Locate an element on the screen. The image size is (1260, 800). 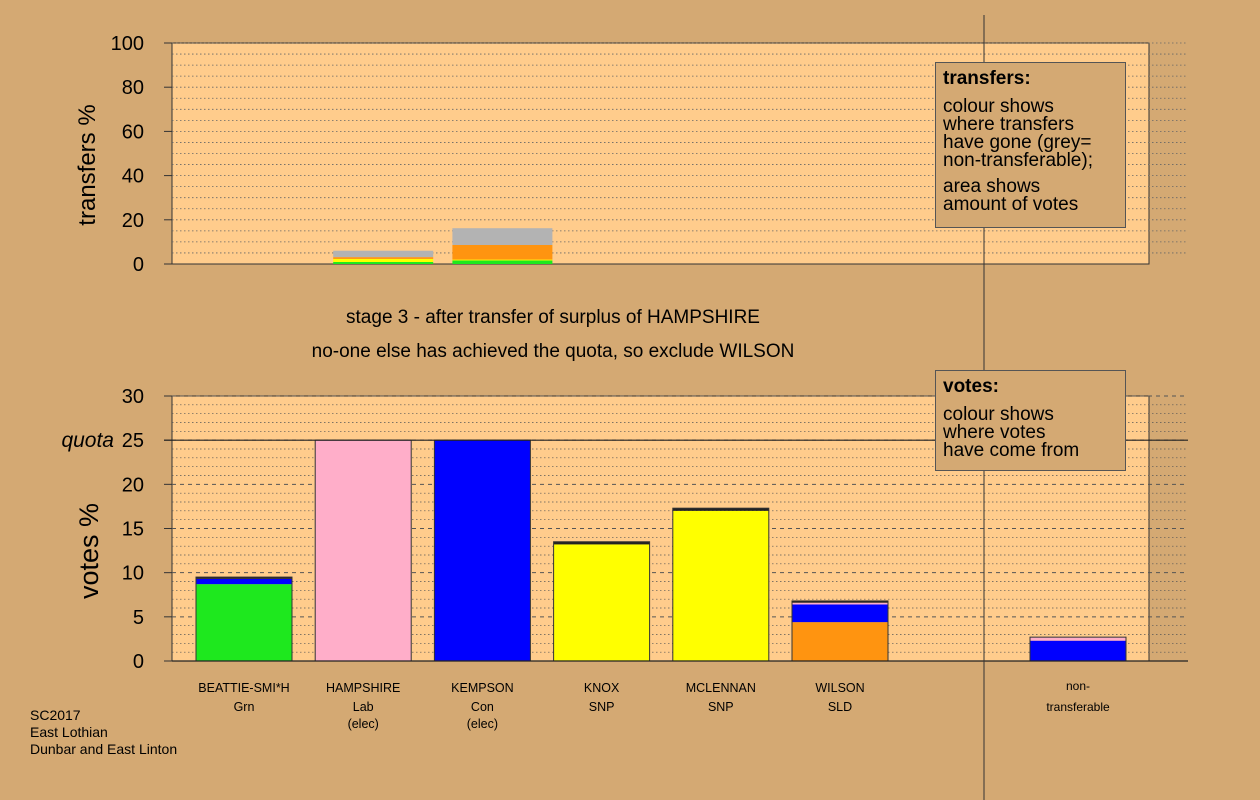
legend-line: amount of votes is located at coordinates (1011, 204).